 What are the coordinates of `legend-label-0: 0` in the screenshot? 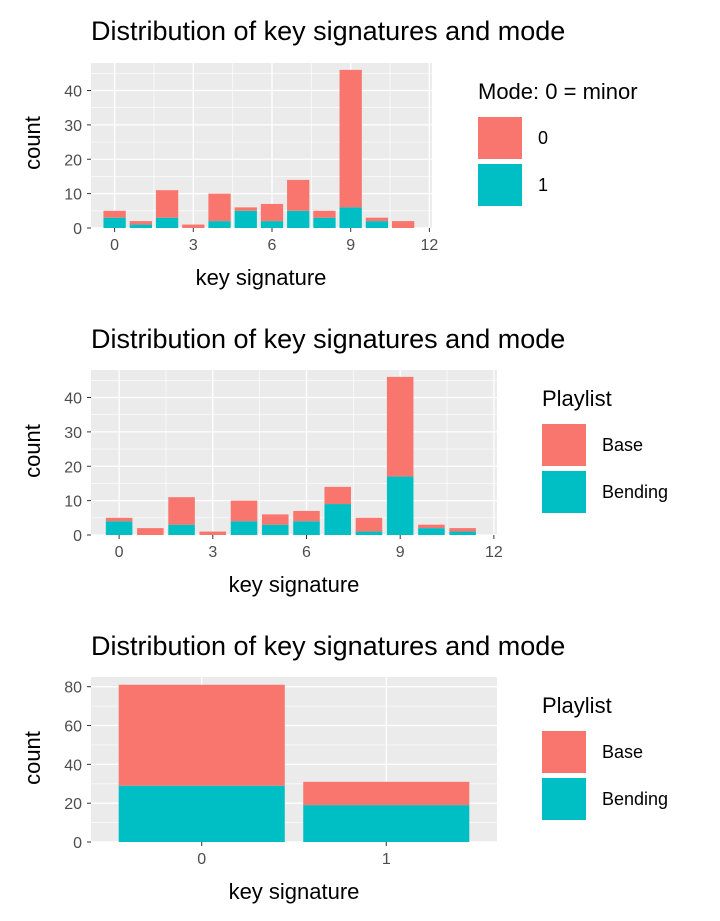 It's located at (543, 138).